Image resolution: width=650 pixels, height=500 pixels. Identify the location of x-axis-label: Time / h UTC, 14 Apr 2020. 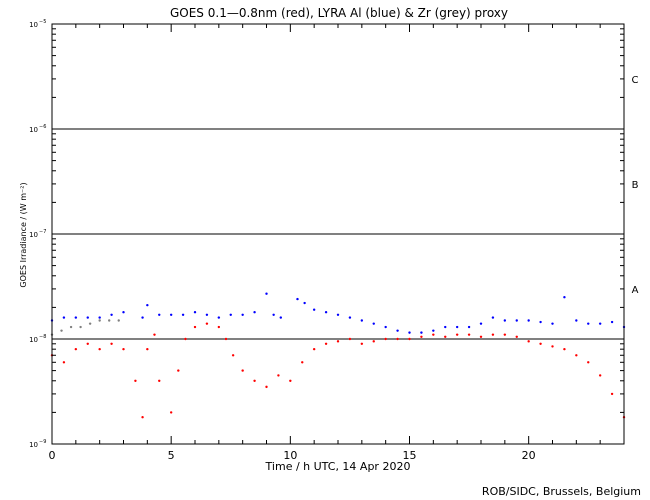
(338, 466).